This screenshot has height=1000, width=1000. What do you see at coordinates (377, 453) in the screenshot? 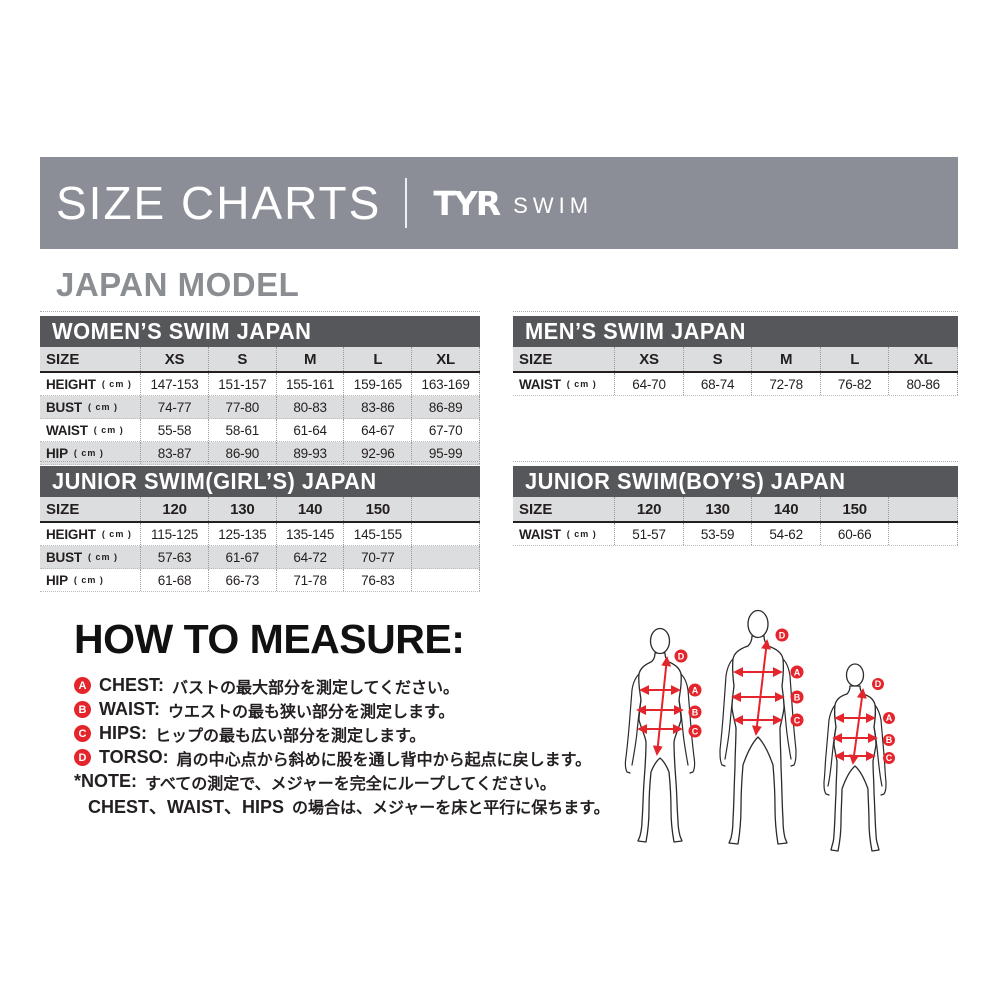
I see `value-cell: 92-96` at bounding box center [377, 453].